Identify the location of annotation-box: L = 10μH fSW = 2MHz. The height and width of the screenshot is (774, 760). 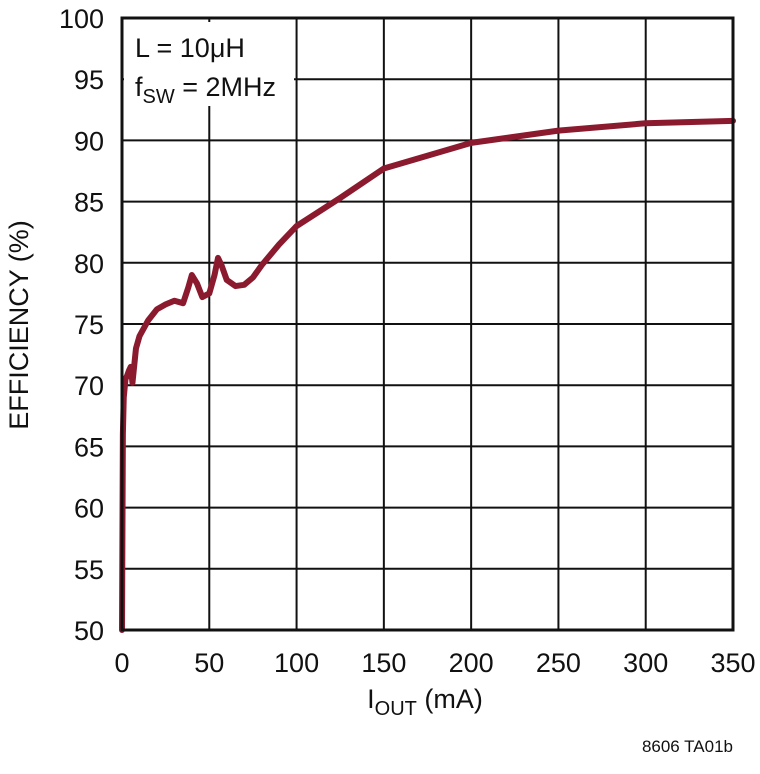
(209, 65).